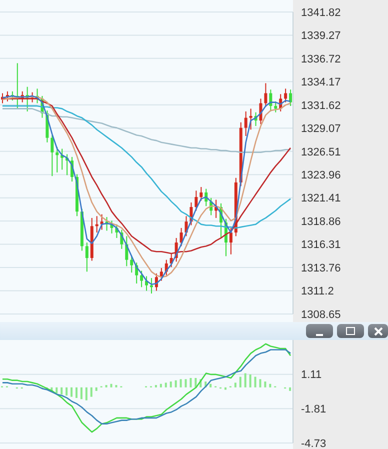 The width and height of the screenshot is (388, 449). What do you see at coordinates (313, 410) in the screenshot?
I see `y-tick-label: -1.81` at bounding box center [313, 410].